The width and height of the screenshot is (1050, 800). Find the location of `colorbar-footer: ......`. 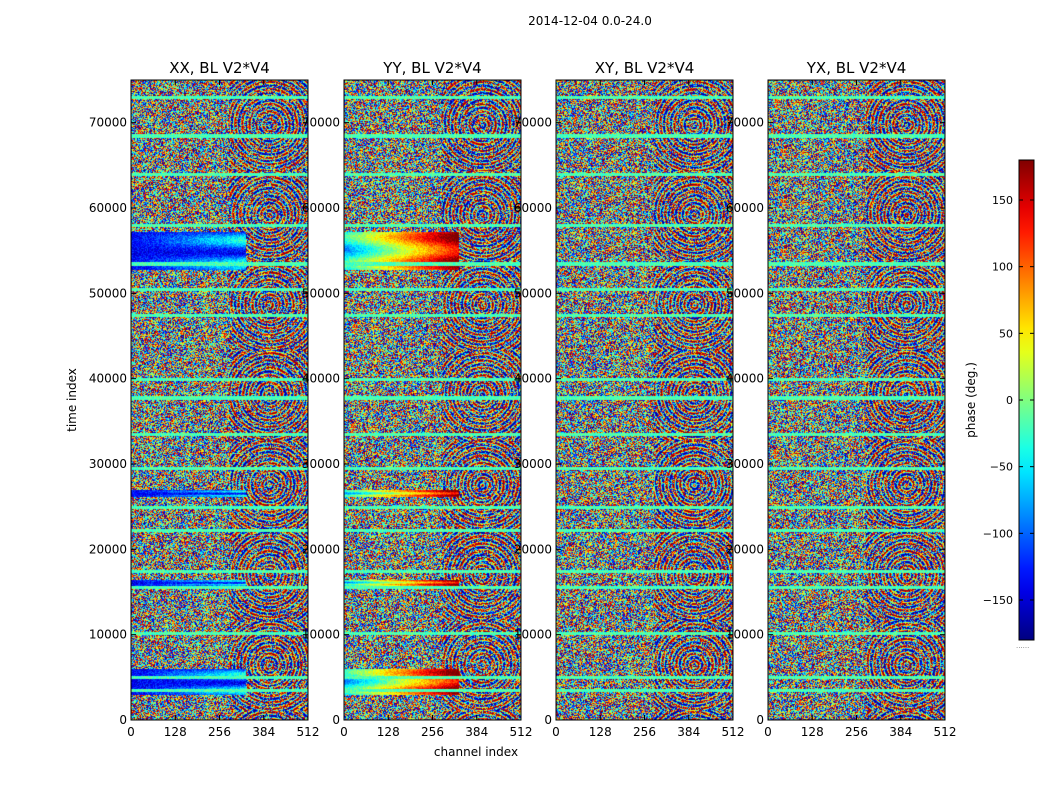

colorbar-footer: ...... is located at coordinates (1022, 646).